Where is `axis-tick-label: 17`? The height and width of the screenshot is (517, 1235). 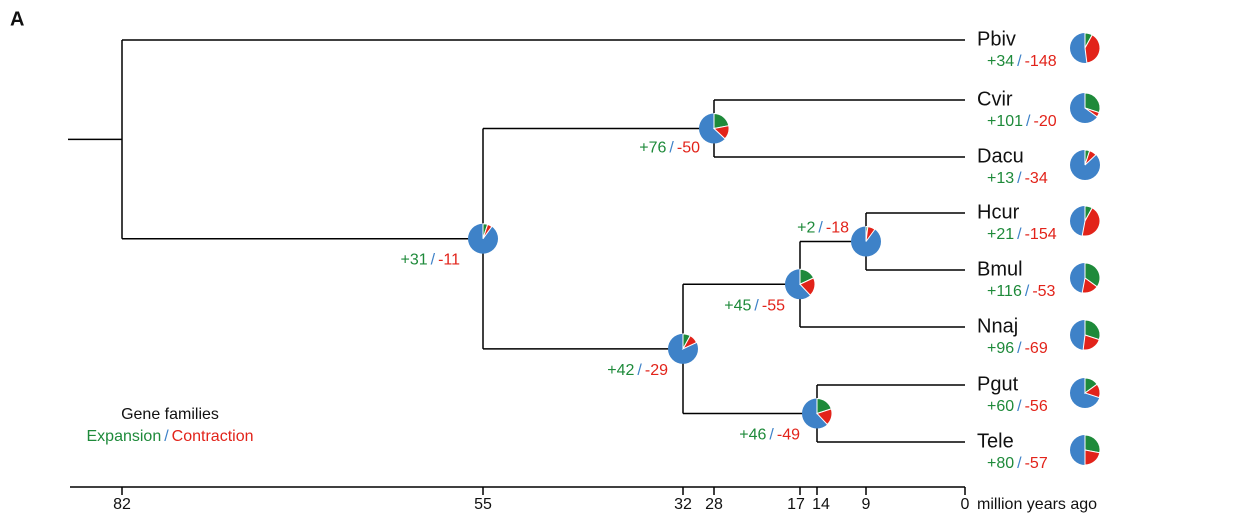
axis-tick-label: 17 is located at coordinates (796, 504).